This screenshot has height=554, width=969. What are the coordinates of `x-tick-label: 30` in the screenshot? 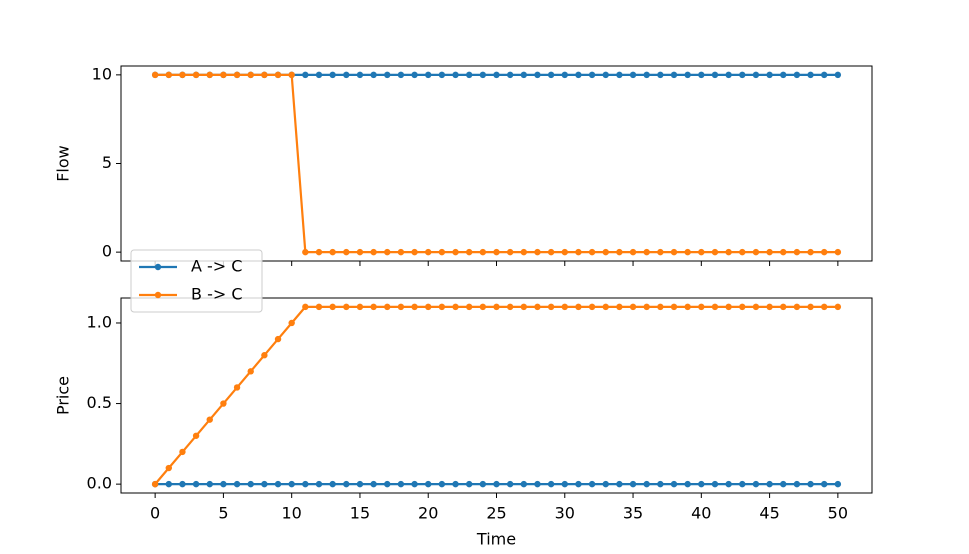 It's located at (565, 513).